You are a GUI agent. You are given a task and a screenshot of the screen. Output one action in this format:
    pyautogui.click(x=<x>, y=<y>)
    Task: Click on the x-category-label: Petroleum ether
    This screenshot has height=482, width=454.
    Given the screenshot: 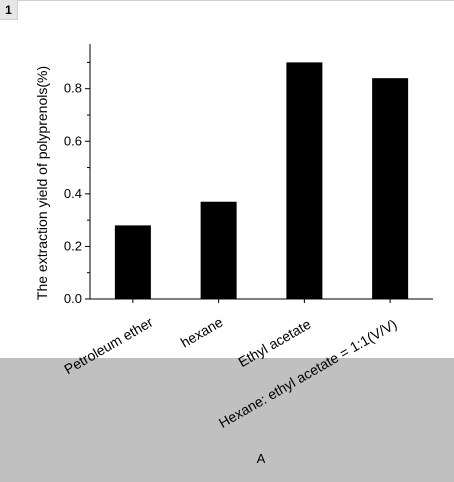 What is the action you would take?
    pyautogui.click(x=108, y=346)
    